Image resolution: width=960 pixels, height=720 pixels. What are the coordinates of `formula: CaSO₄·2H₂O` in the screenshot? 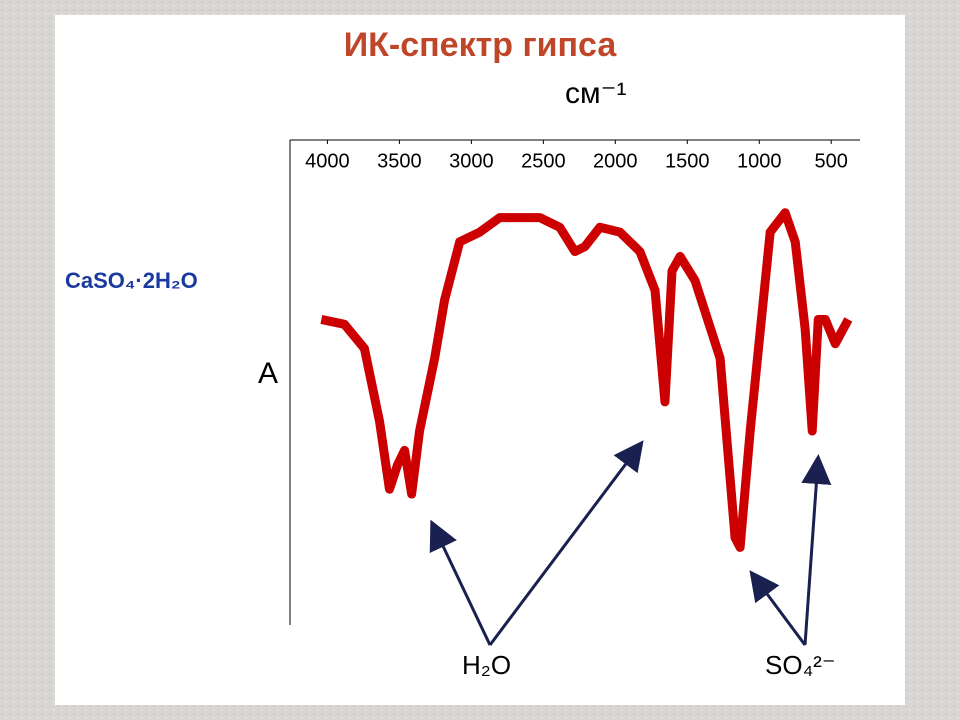 It's located at (131, 280).